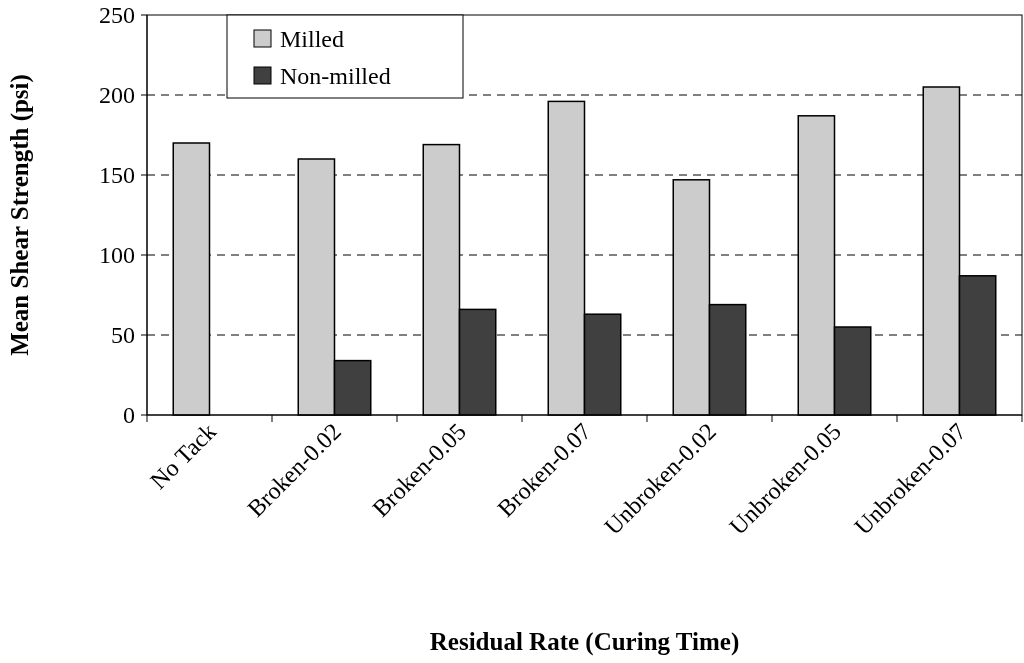 Image resolution: width=1024 pixels, height=663 pixels. I want to click on legend-label: Non-milled, so click(335, 76).